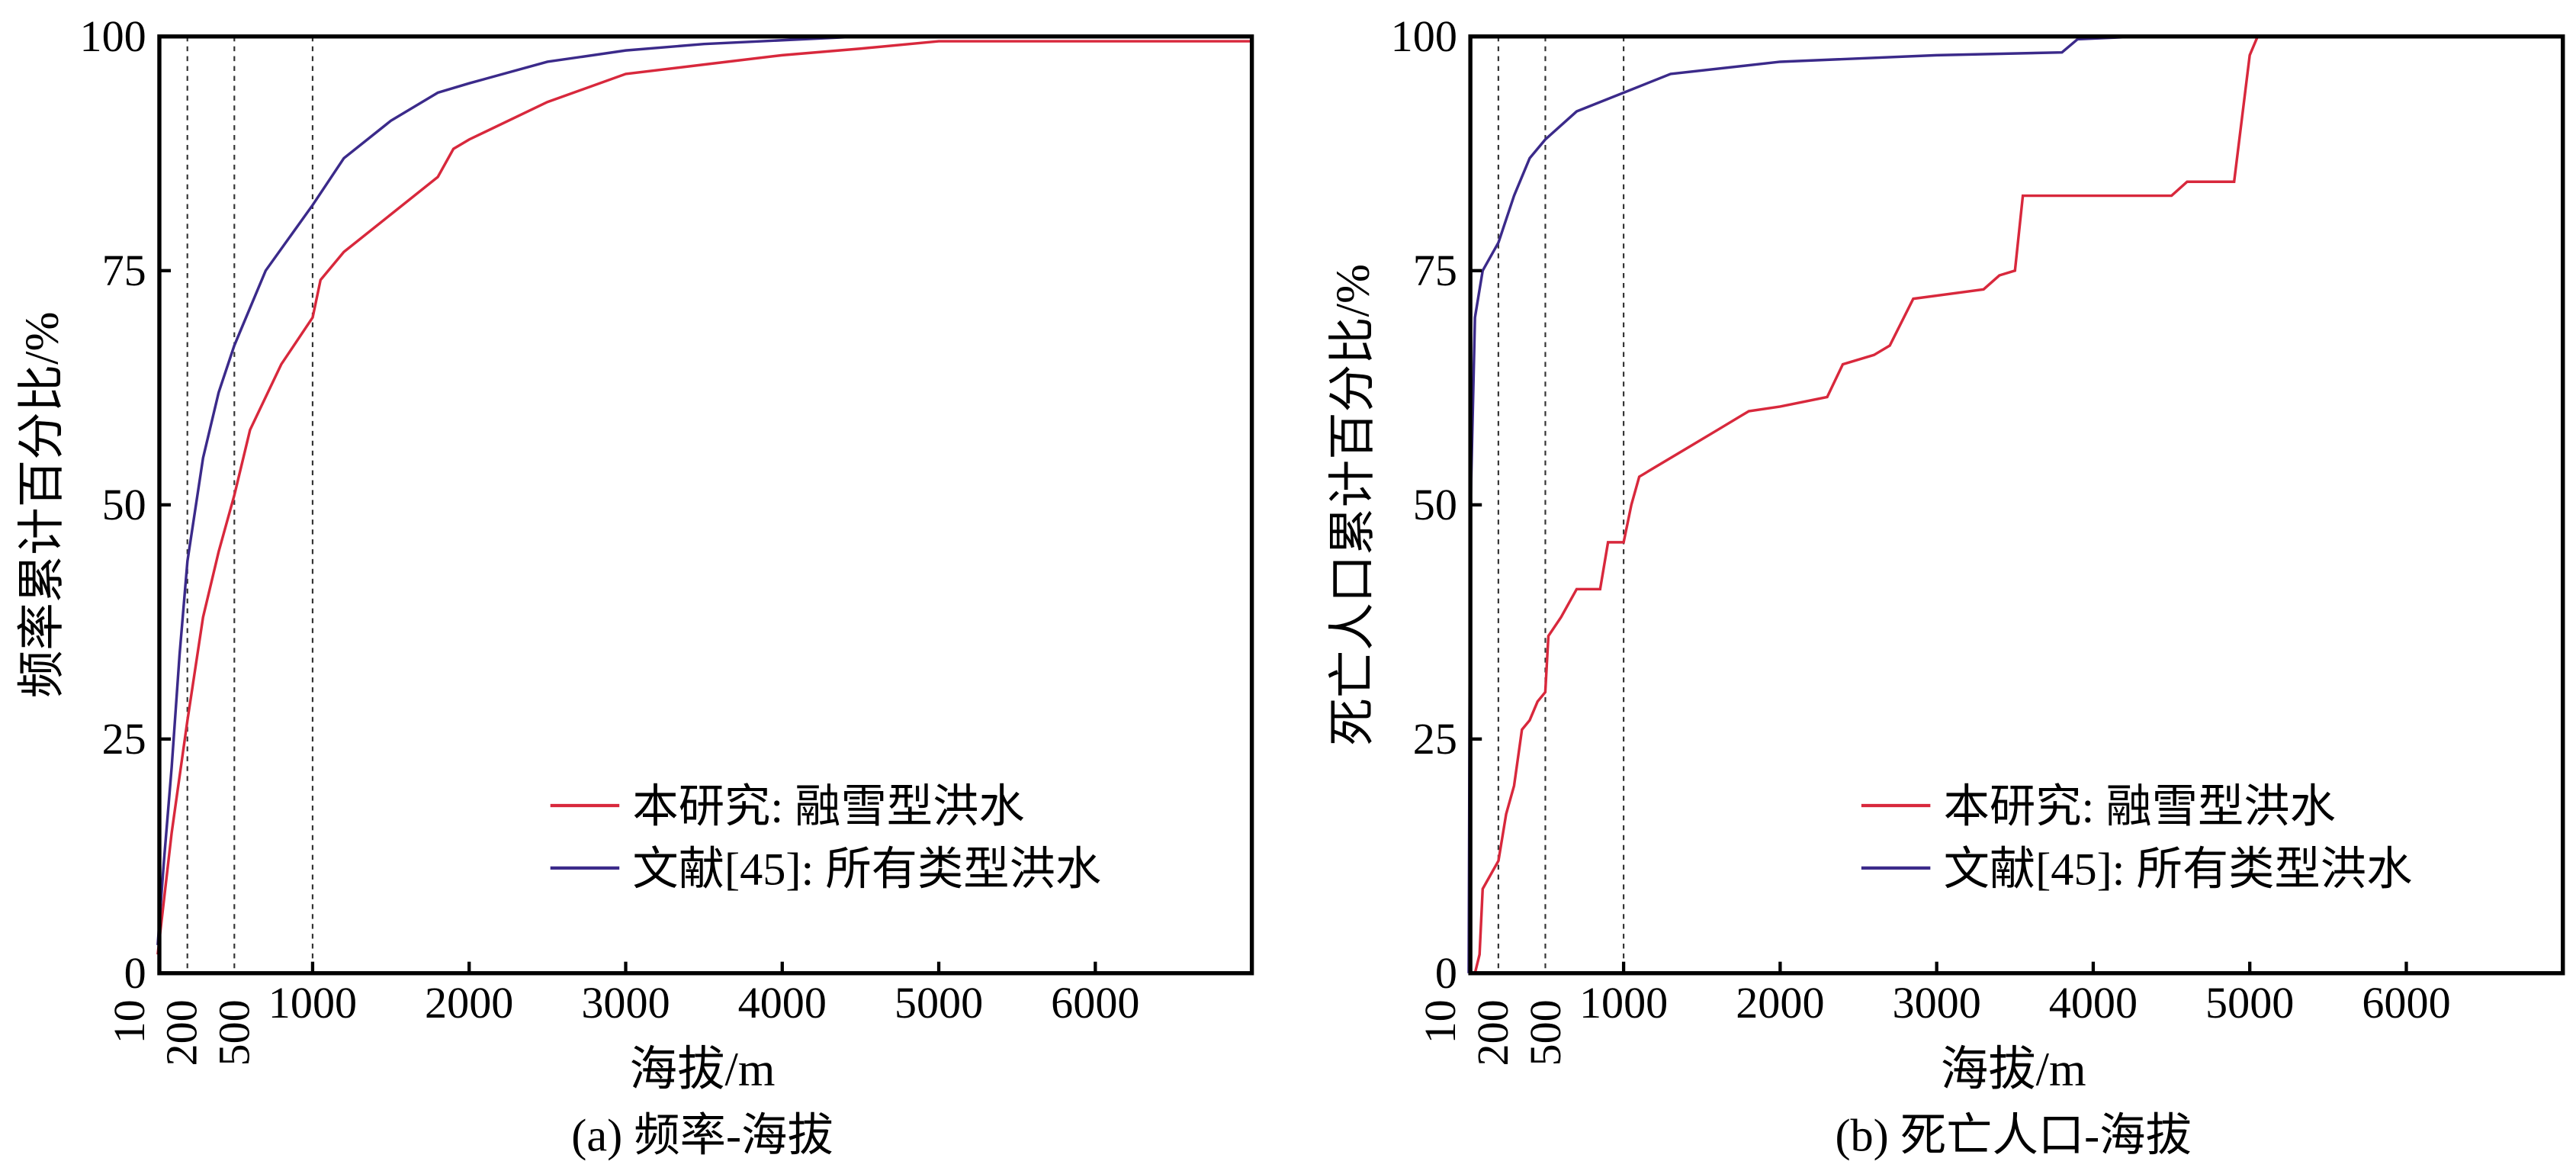  What do you see at coordinates (2013, 1135) in the screenshot?
I see `panel-caption: (b) 死亡人口-海拔` at bounding box center [2013, 1135].